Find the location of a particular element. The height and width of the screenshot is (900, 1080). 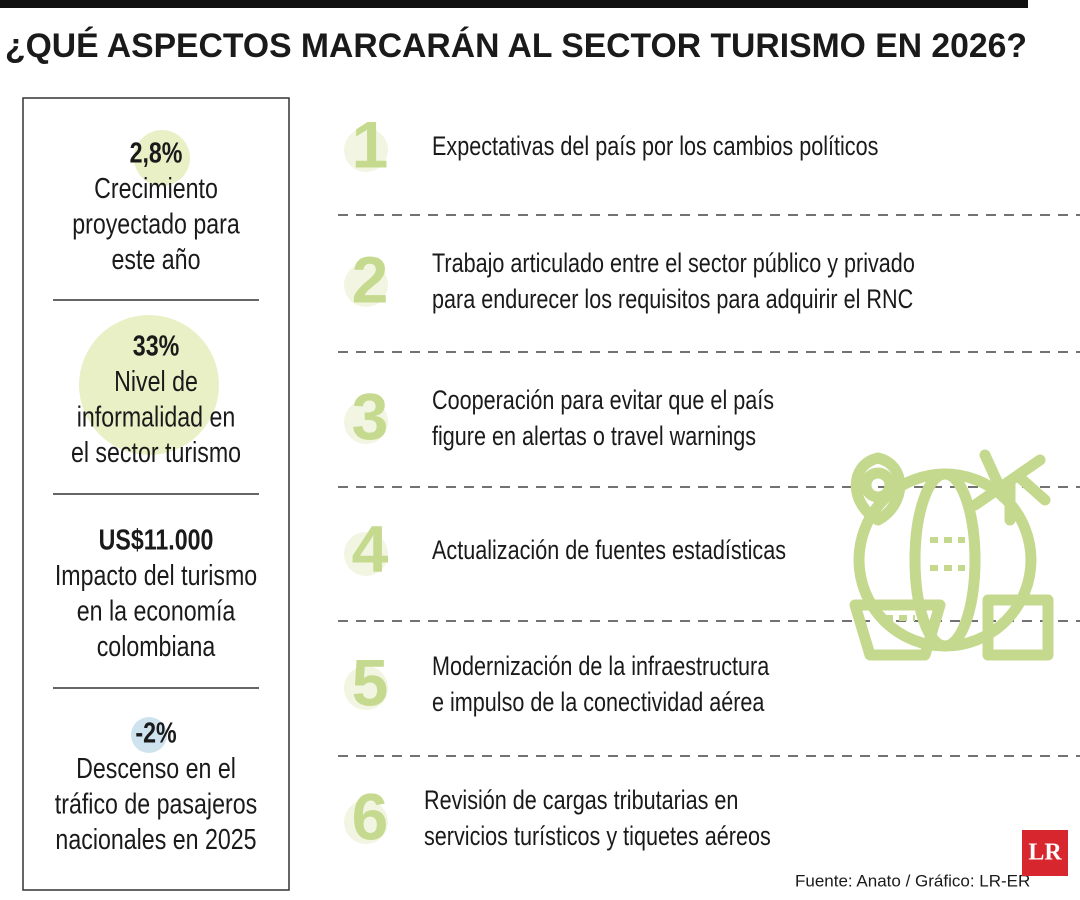

stat-text: nacionales en 2025 is located at coordinates (155, 839).